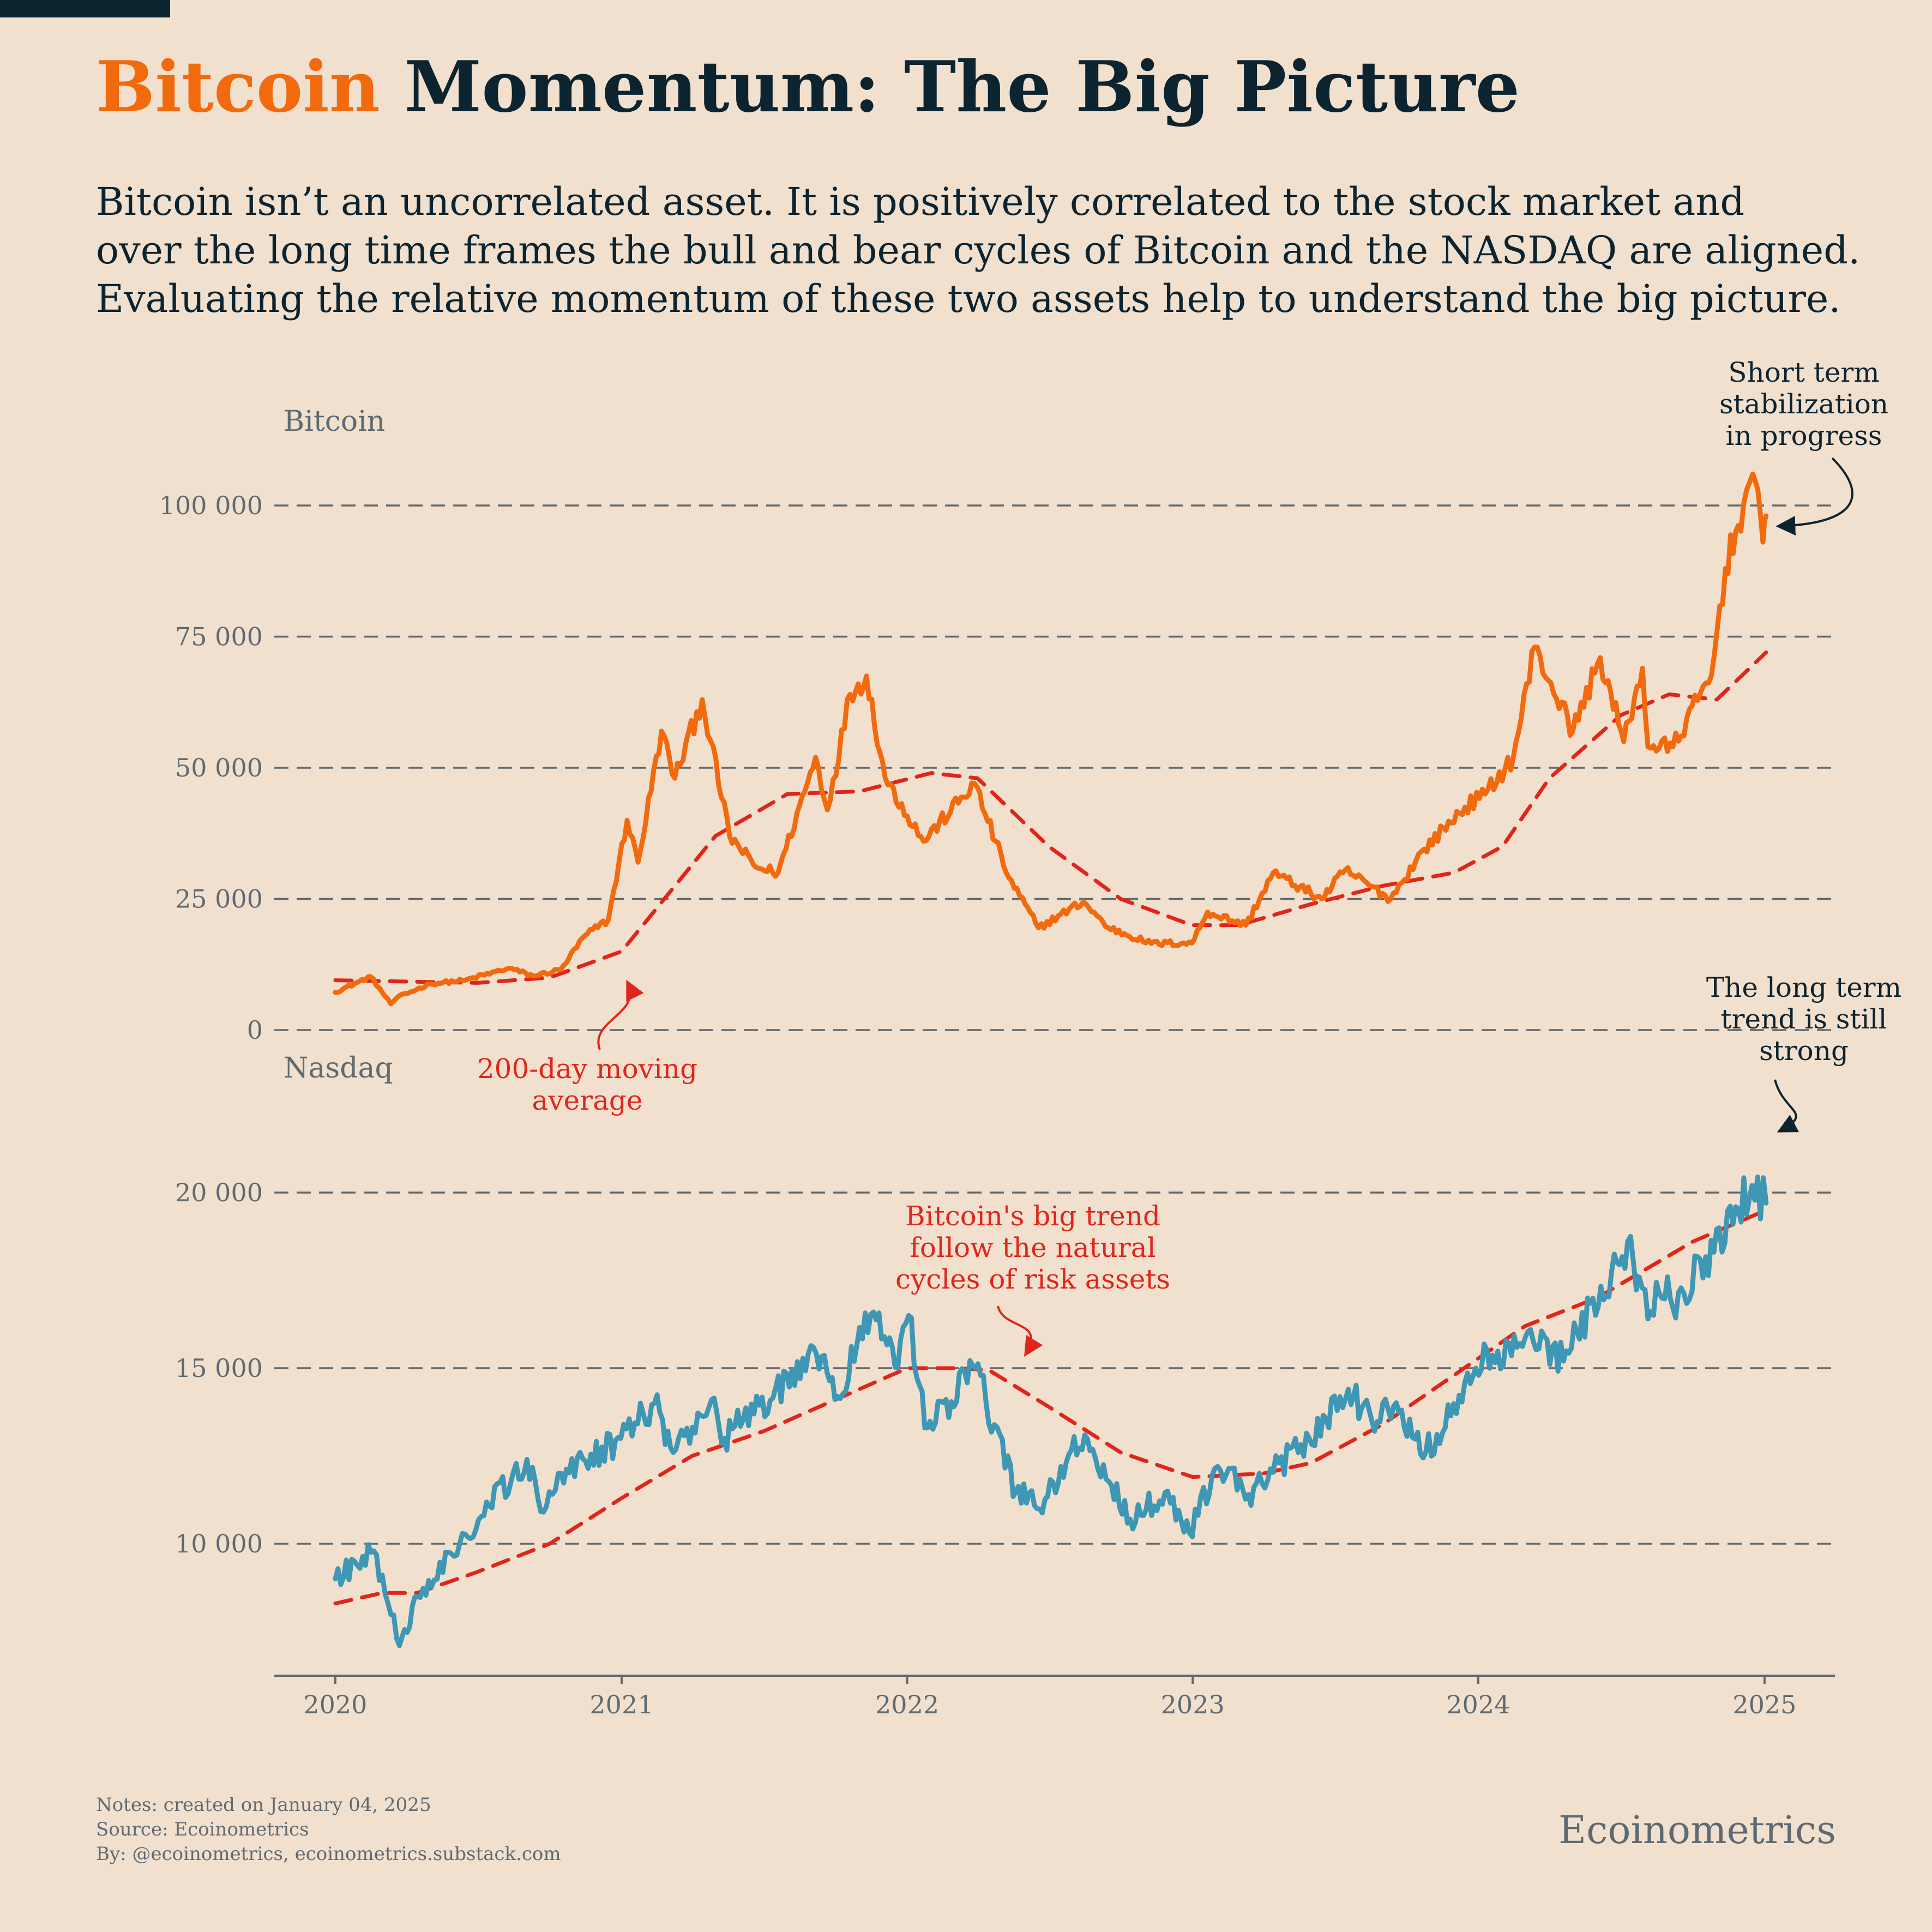  I want to click on nasdaq-y-tick-label: 20 000, so click(219, 1192).